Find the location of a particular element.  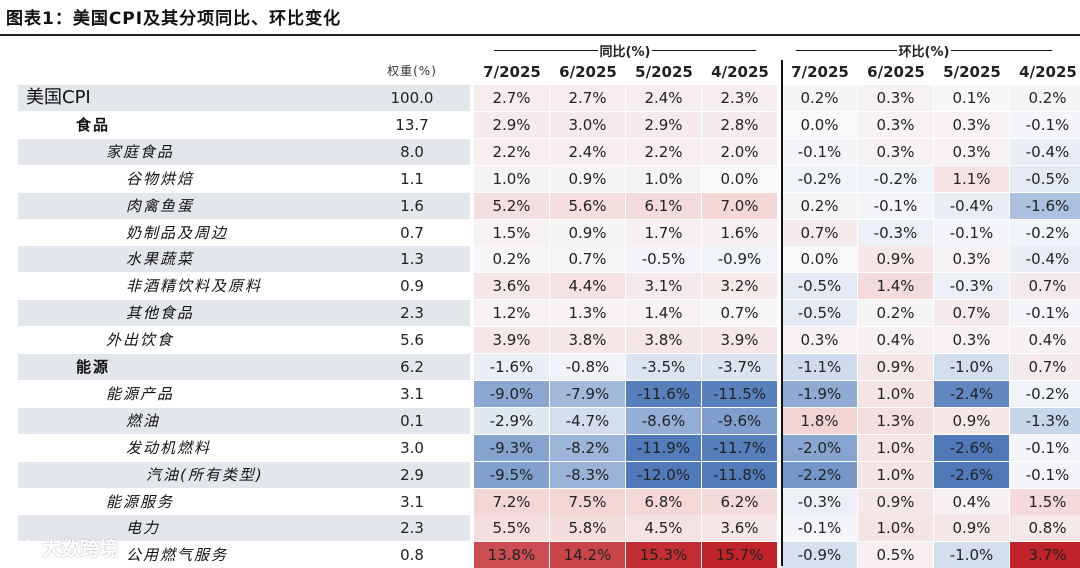

watermark-text: 大数跨境 is located at coordinates (80, 548).